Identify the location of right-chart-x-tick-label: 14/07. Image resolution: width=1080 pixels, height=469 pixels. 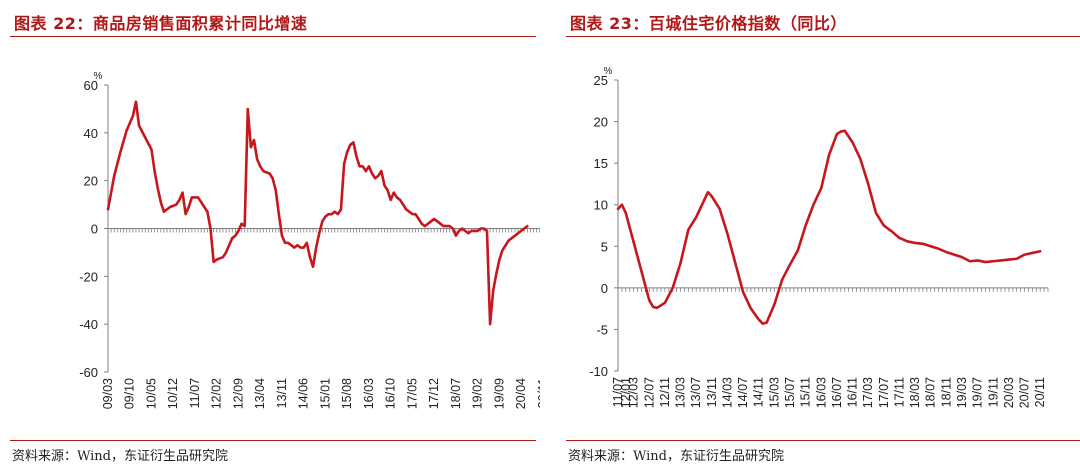
(743, 392).